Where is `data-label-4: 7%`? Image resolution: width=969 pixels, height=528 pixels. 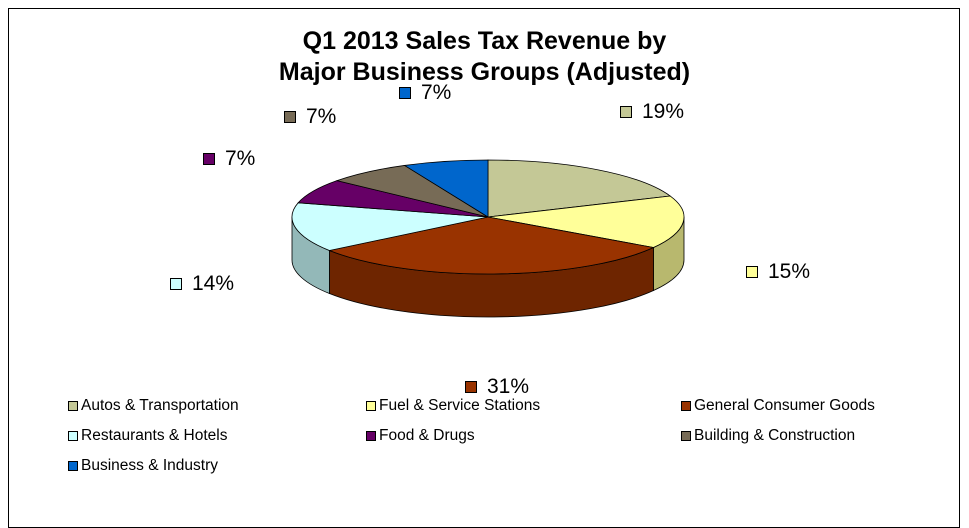 data-label-4: 7% is located at coordinates (229, 159).